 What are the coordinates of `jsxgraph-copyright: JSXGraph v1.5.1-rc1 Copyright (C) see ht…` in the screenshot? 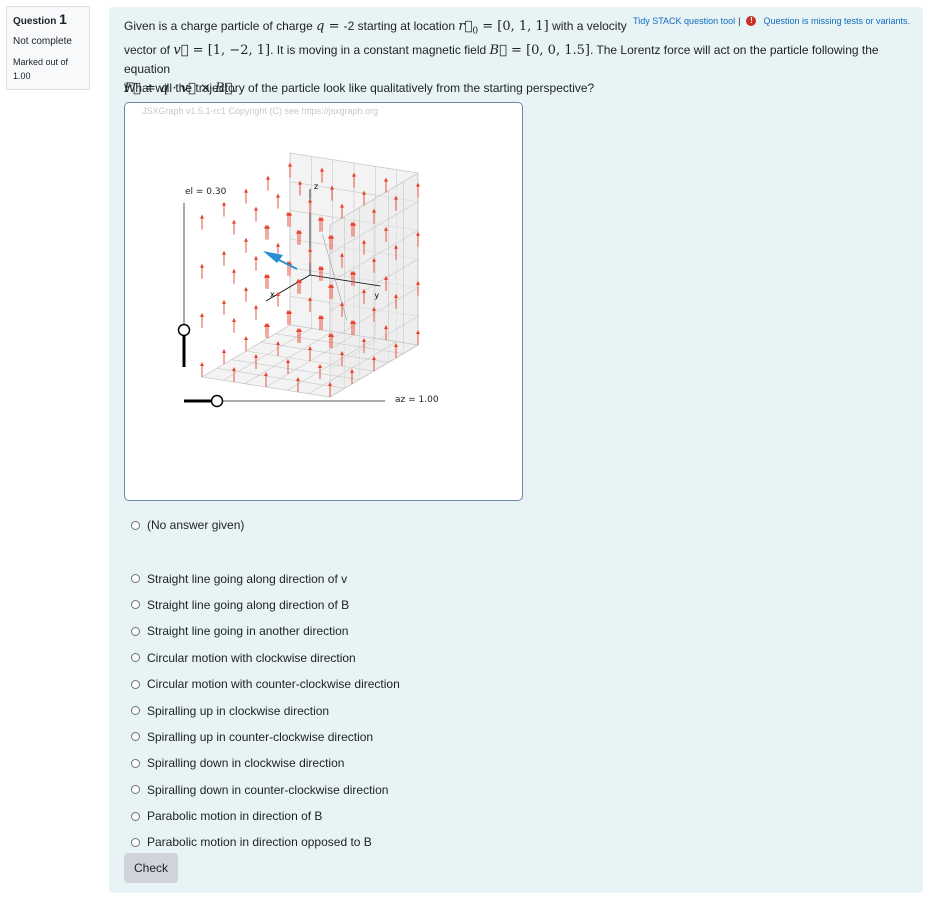 It's located at (260, 111).